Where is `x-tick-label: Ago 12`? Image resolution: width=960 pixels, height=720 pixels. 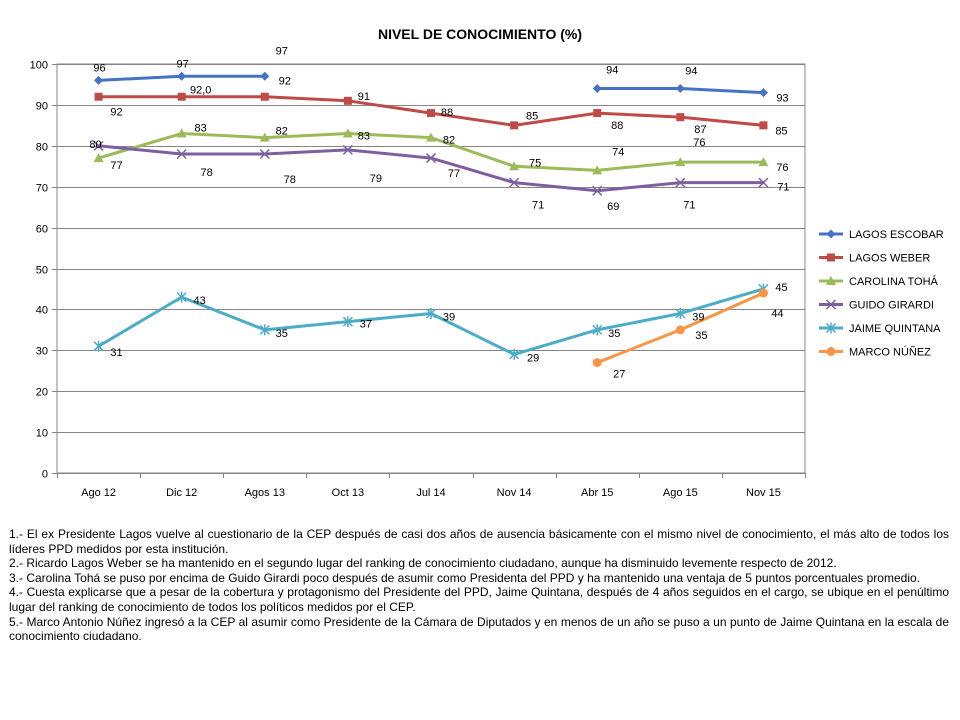
x-tick-label: Ago 12 is located at coordinates (98, 493).